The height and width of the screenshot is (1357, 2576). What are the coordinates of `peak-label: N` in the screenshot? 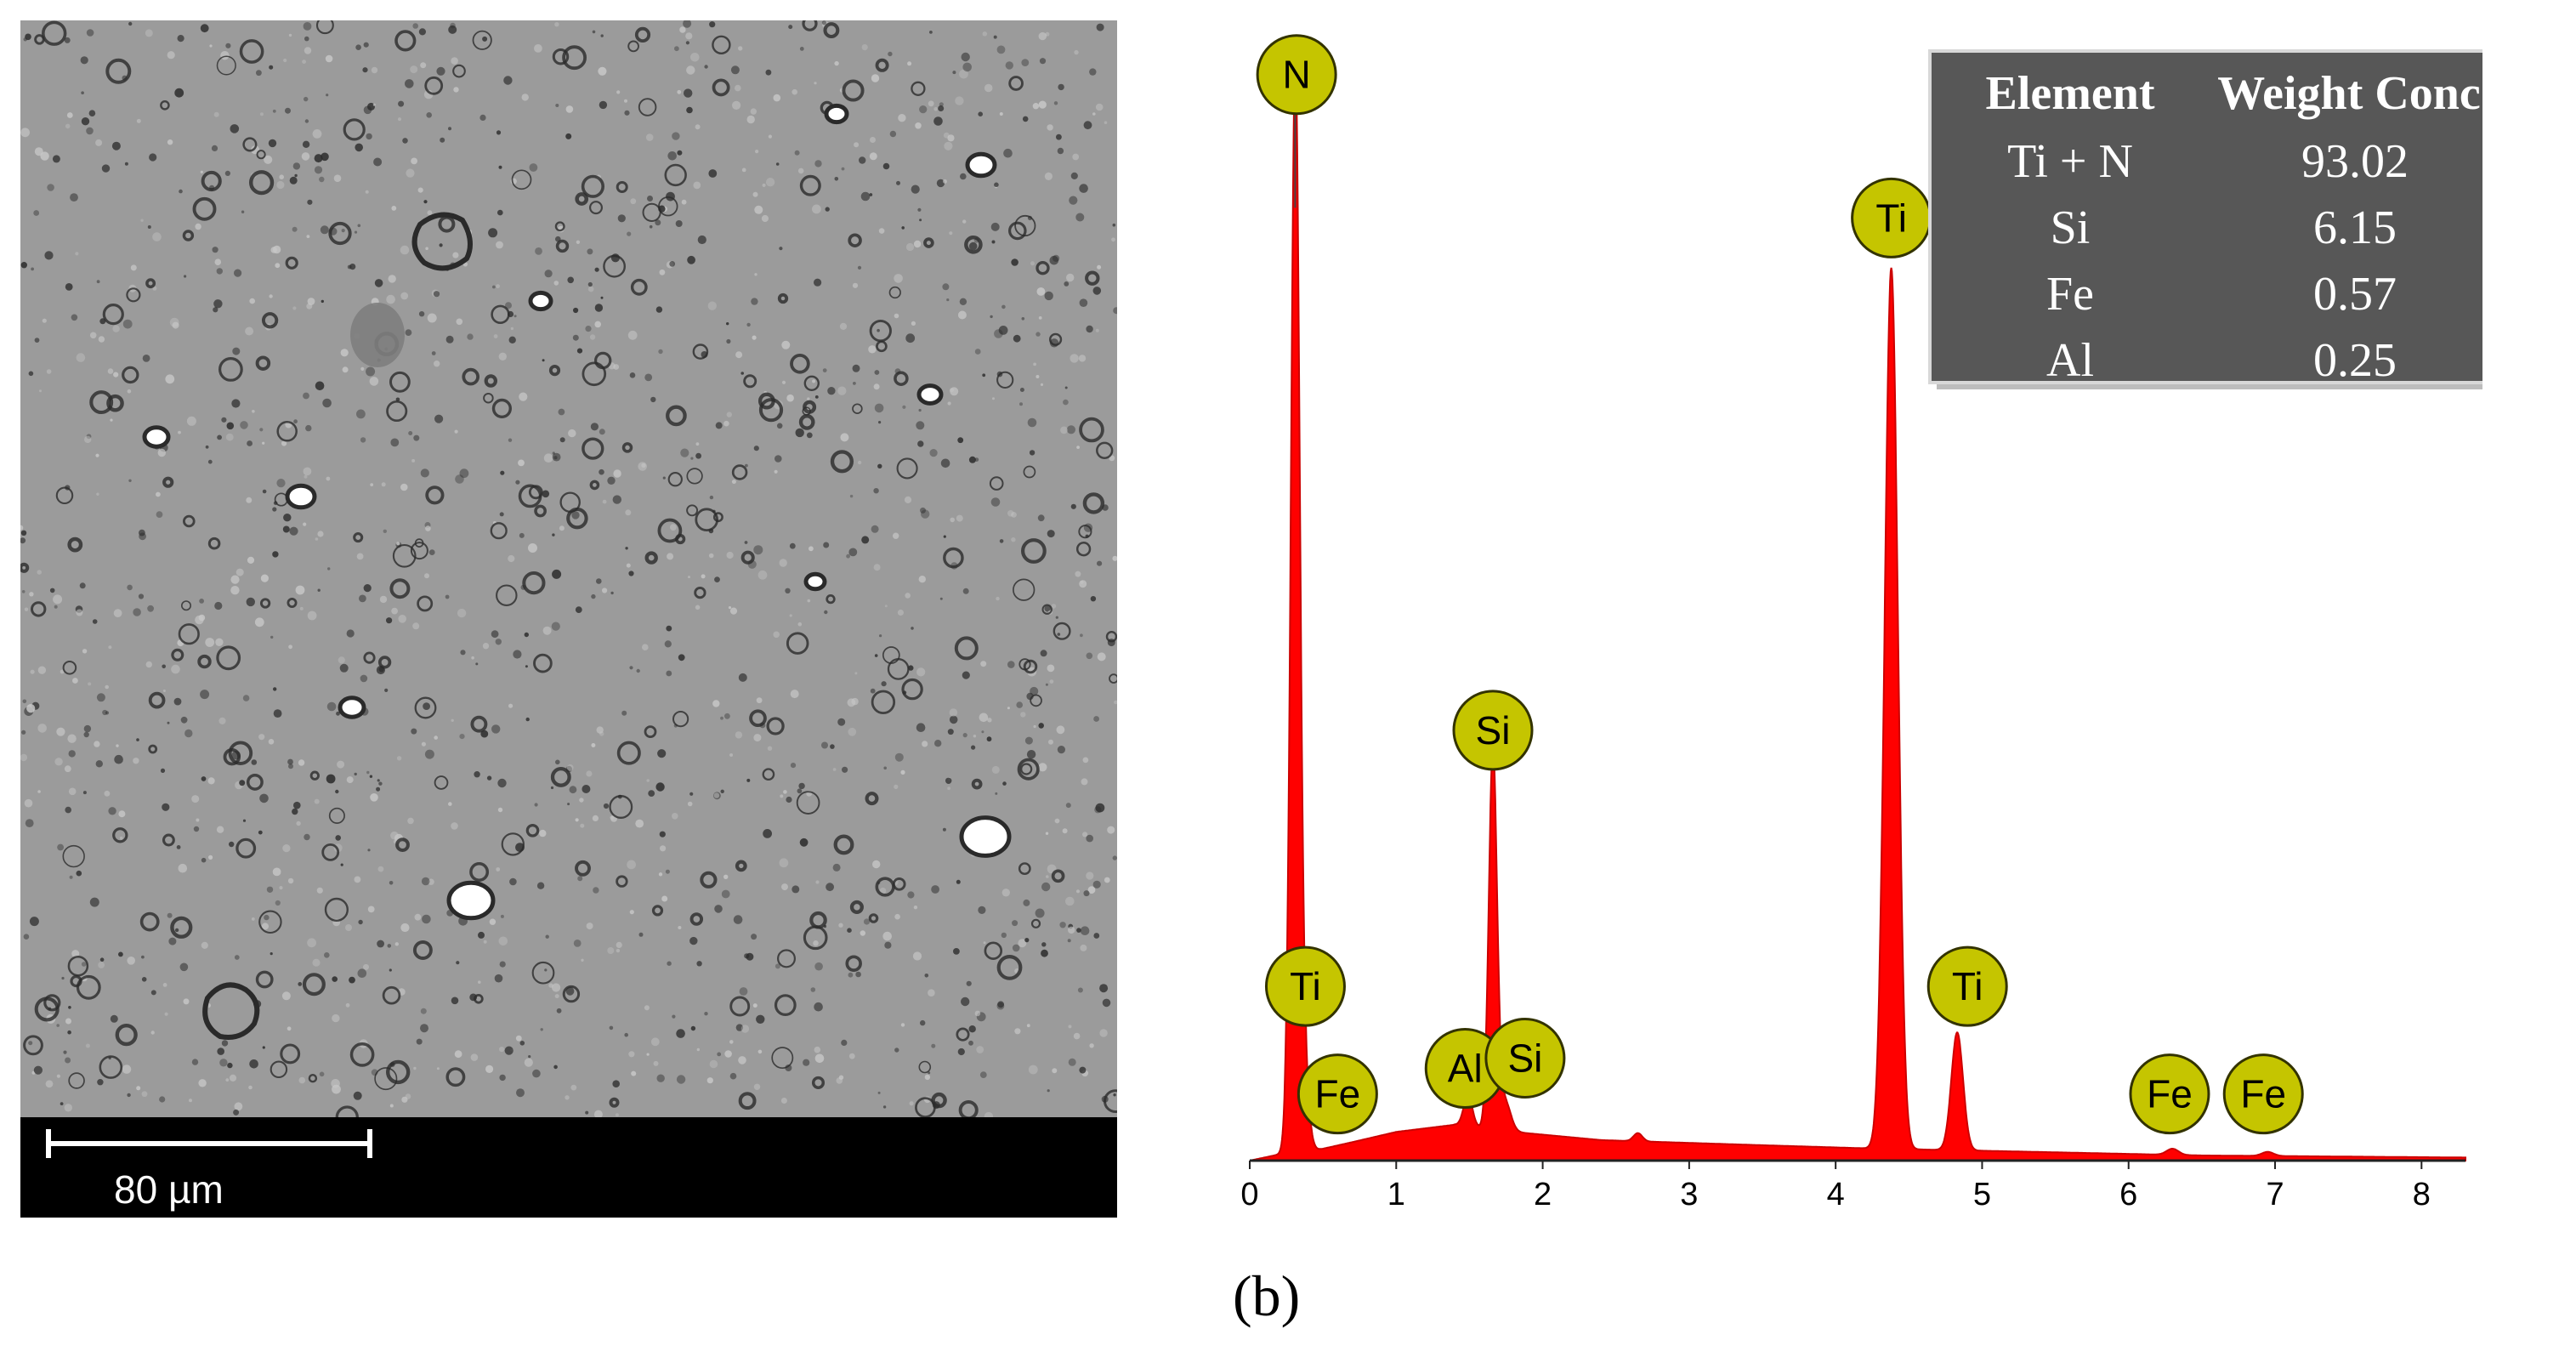 It's located at (1297, 75).